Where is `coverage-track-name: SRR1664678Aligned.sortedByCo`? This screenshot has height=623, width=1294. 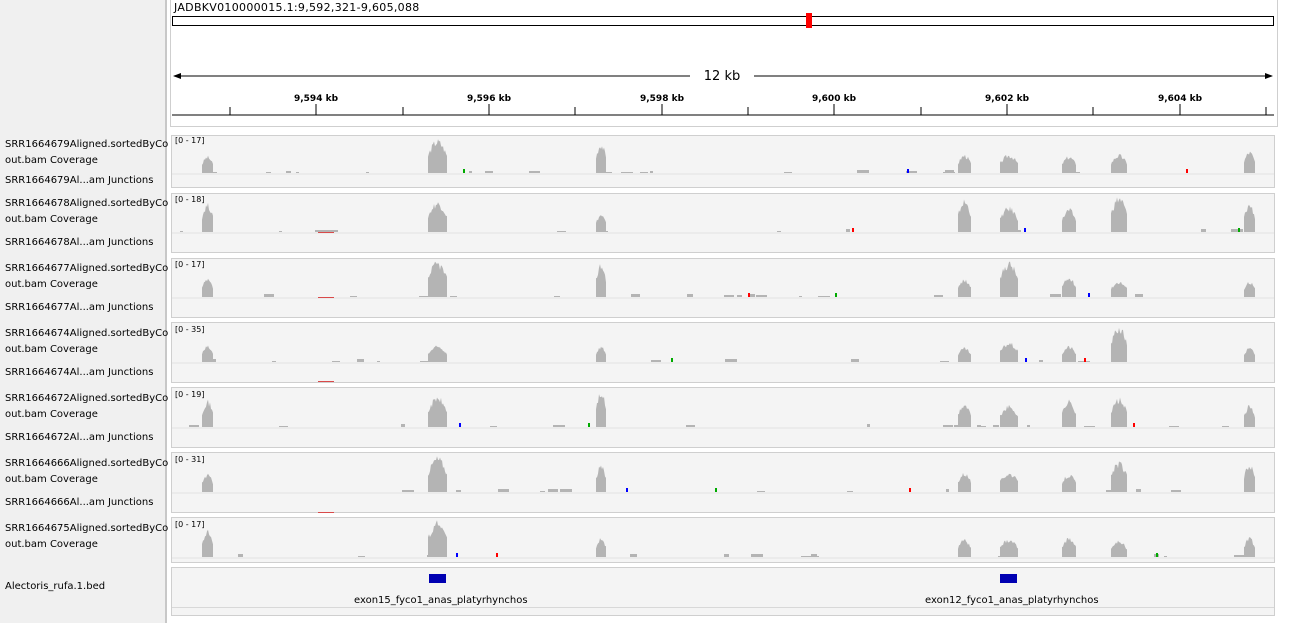 coverage-track-name: SRR1664678Aligned.sortedByCo is located at coordinates (87, 203).